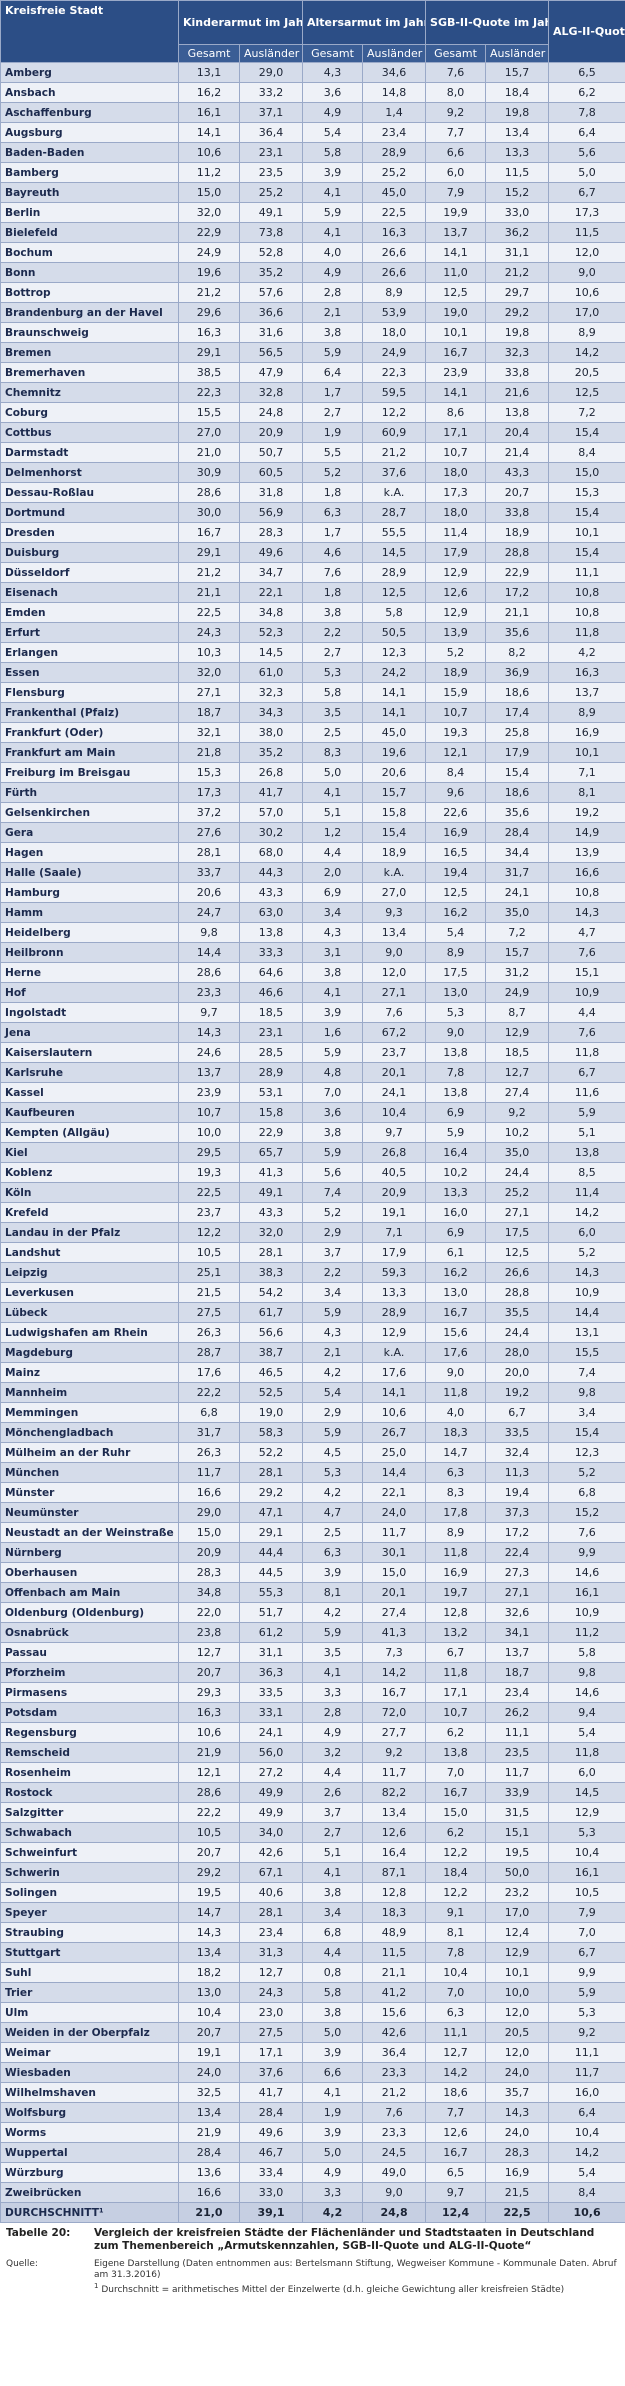 This screenshot has height=2386, width=625. Describe the element at coordinates (89, 2172) in the screenshot. I see `city-name-cell: Würzburg` at that location.